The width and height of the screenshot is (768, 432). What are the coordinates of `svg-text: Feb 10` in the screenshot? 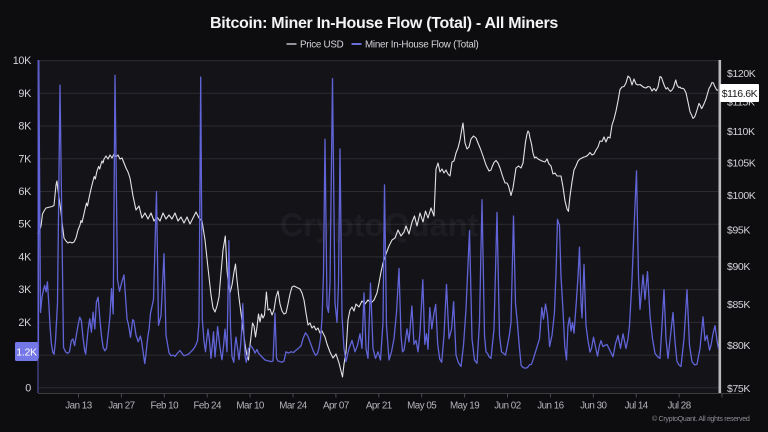 It's located at (165, 406).